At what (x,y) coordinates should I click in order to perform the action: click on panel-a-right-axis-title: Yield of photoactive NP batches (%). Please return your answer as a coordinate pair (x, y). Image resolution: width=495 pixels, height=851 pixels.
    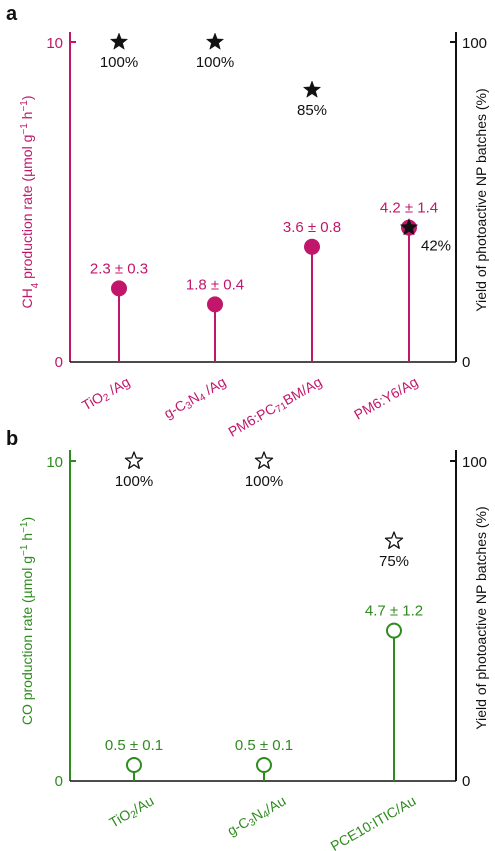
    Looking at the image, I should click on (481, 199).